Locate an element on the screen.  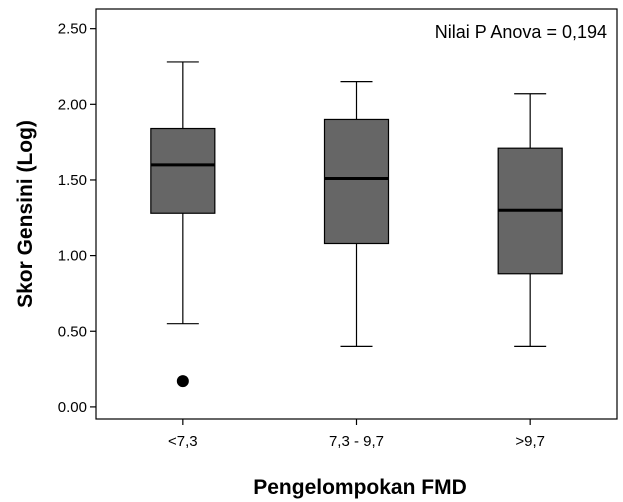
y-axis-title: Skor Gensini (Log) is located at coordinates (25, 214).